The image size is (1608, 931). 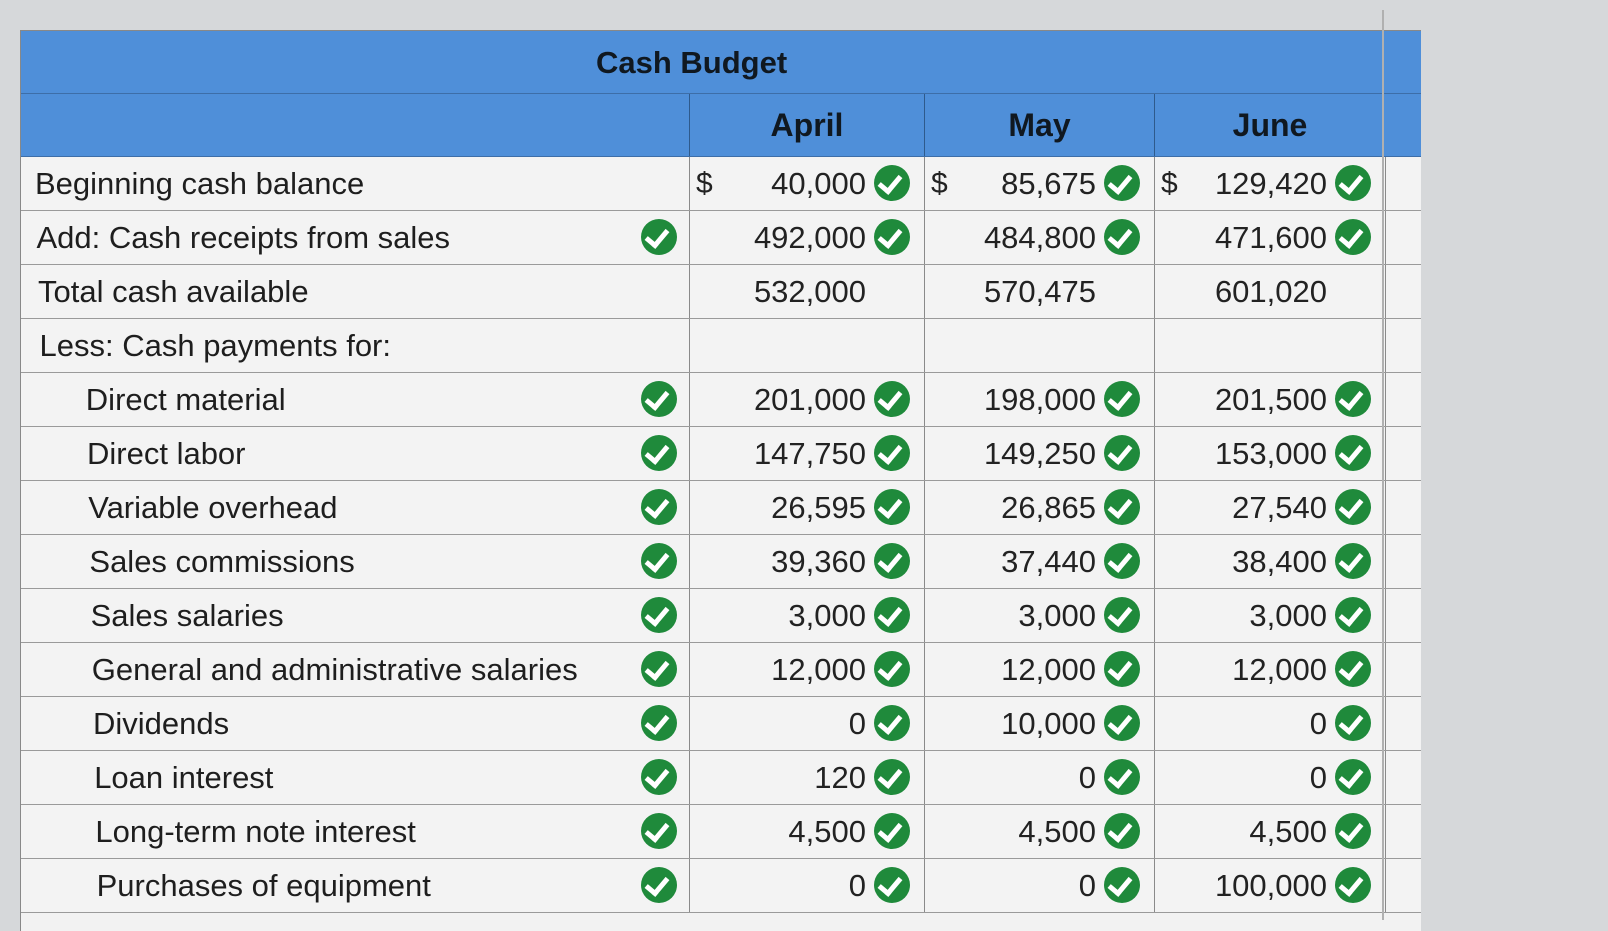 I want to click on value-cell: 147,750, so click(x=807, y=453).